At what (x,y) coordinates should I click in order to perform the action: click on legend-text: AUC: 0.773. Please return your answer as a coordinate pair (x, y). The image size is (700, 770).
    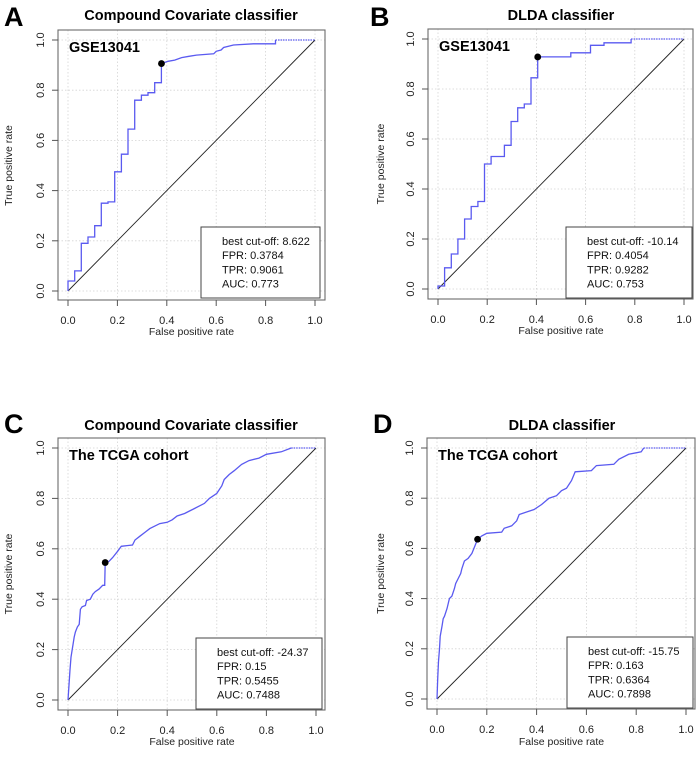
    Looking at the image, I should click on (250, 285).